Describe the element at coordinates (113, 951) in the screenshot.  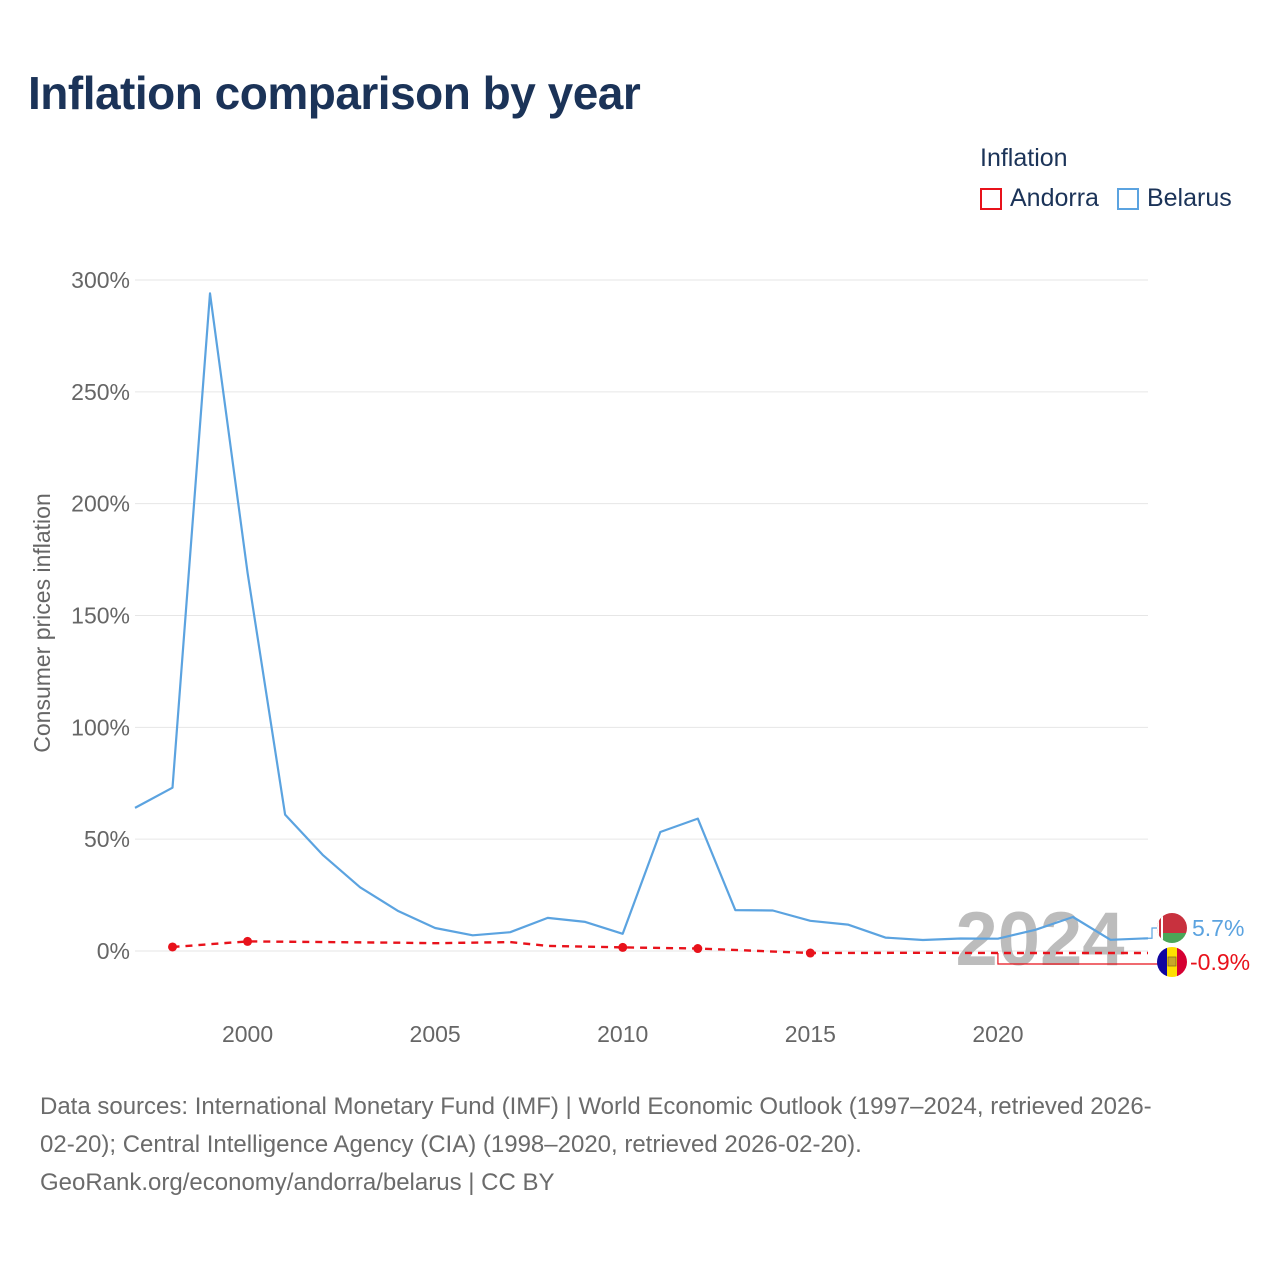
I see `y-tick-label: 0%` at that location.